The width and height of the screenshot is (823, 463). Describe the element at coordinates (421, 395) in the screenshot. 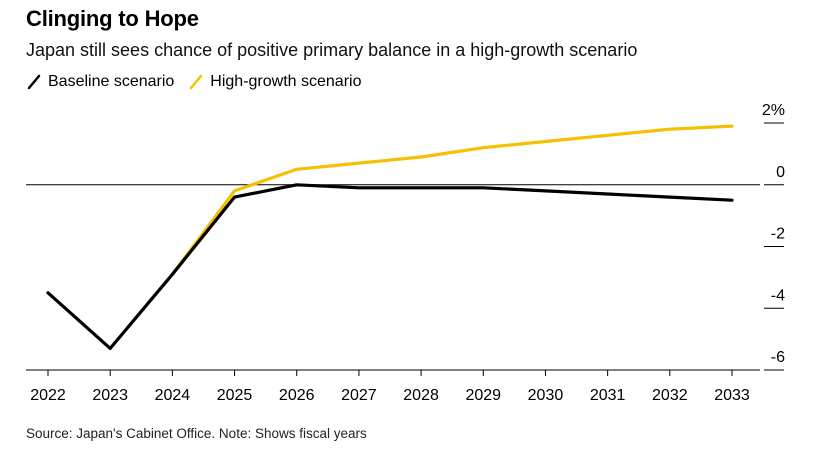

I see `x-tick-label: 2028` at that location.